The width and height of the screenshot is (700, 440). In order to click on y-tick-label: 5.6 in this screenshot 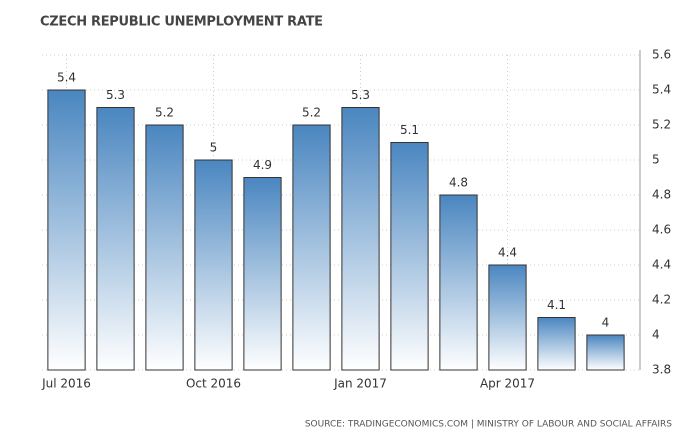, I will do `click(661, 55)`.